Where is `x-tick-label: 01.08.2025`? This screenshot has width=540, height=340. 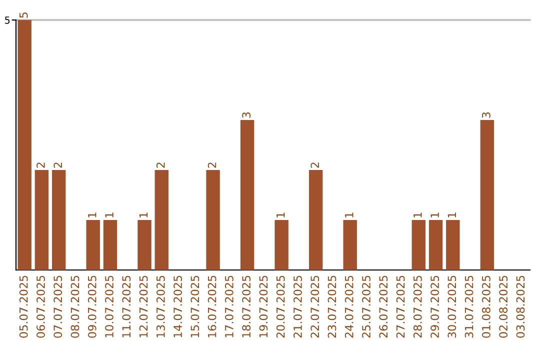
x-tick-label: 01.08.2025 is located at coordinates (486, 307).